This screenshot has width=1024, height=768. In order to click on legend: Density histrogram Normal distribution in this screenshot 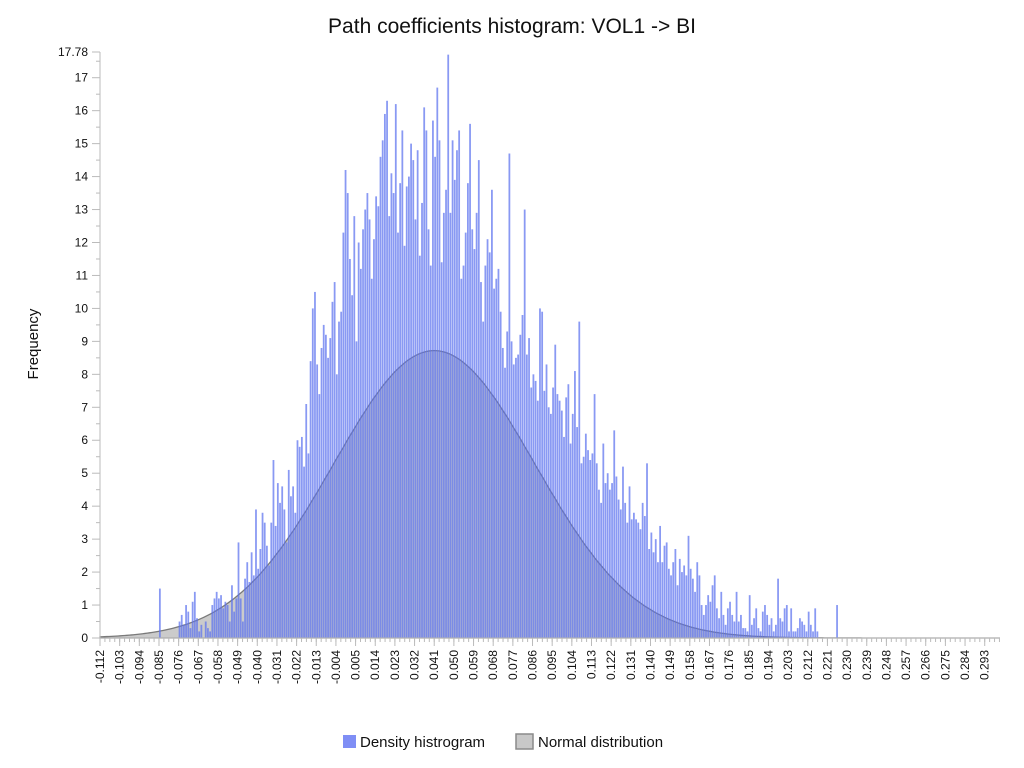, I will do `click(503, 742)`.